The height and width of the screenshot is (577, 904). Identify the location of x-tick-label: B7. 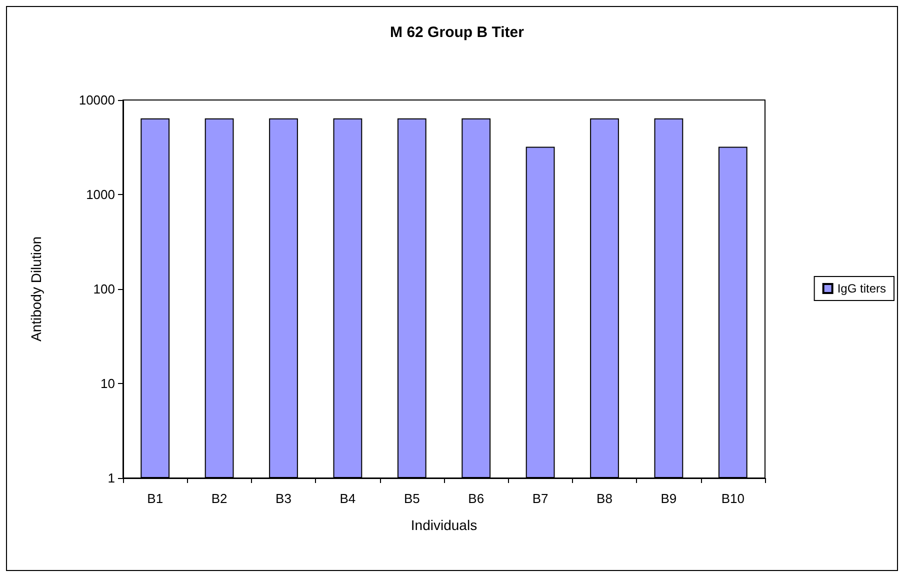
(540, 498).